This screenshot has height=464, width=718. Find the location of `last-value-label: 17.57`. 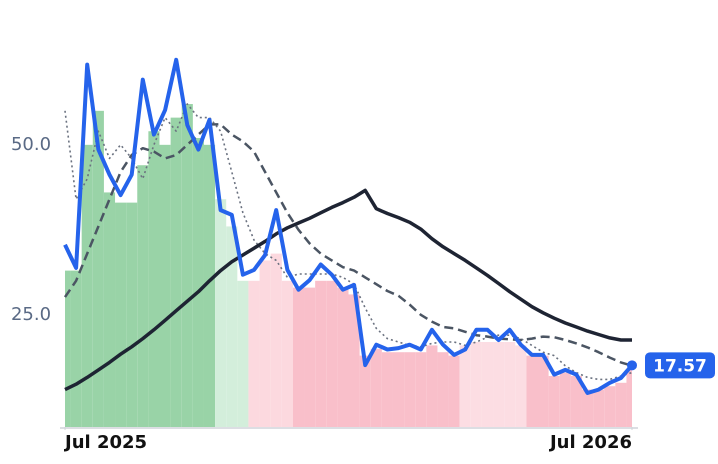

last-value-label: 17.57 is located at coordinates (680, 366).